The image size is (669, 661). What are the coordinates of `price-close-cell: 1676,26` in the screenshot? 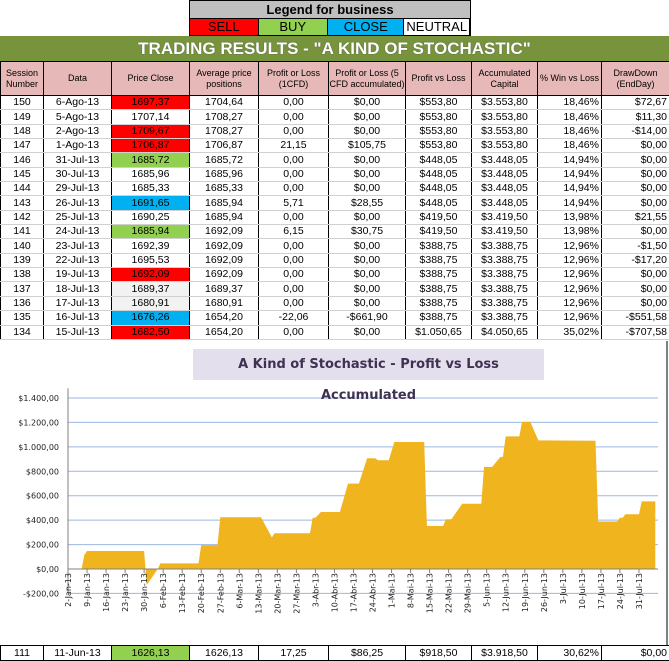 It's located at (150, 318).